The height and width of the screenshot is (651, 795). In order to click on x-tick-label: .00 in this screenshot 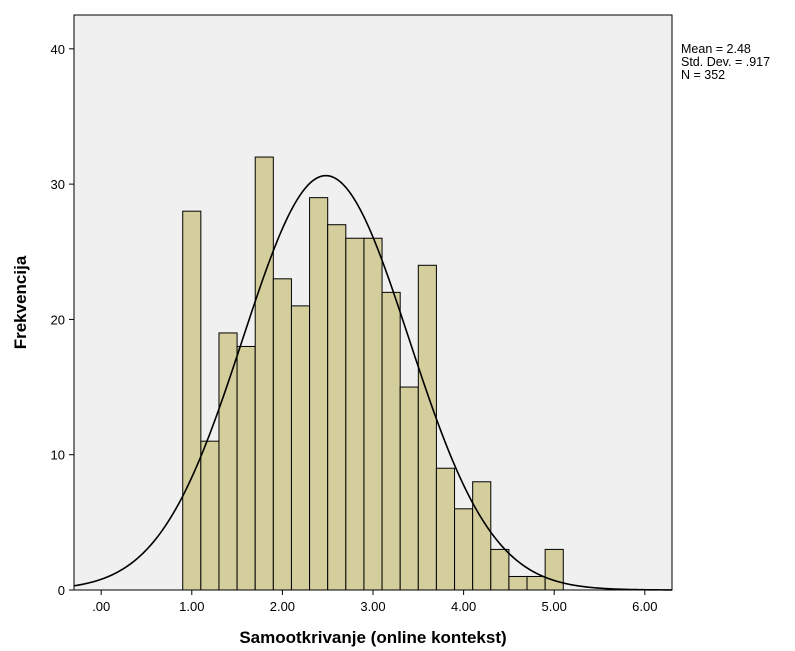, I will do `click(101, 606)`.